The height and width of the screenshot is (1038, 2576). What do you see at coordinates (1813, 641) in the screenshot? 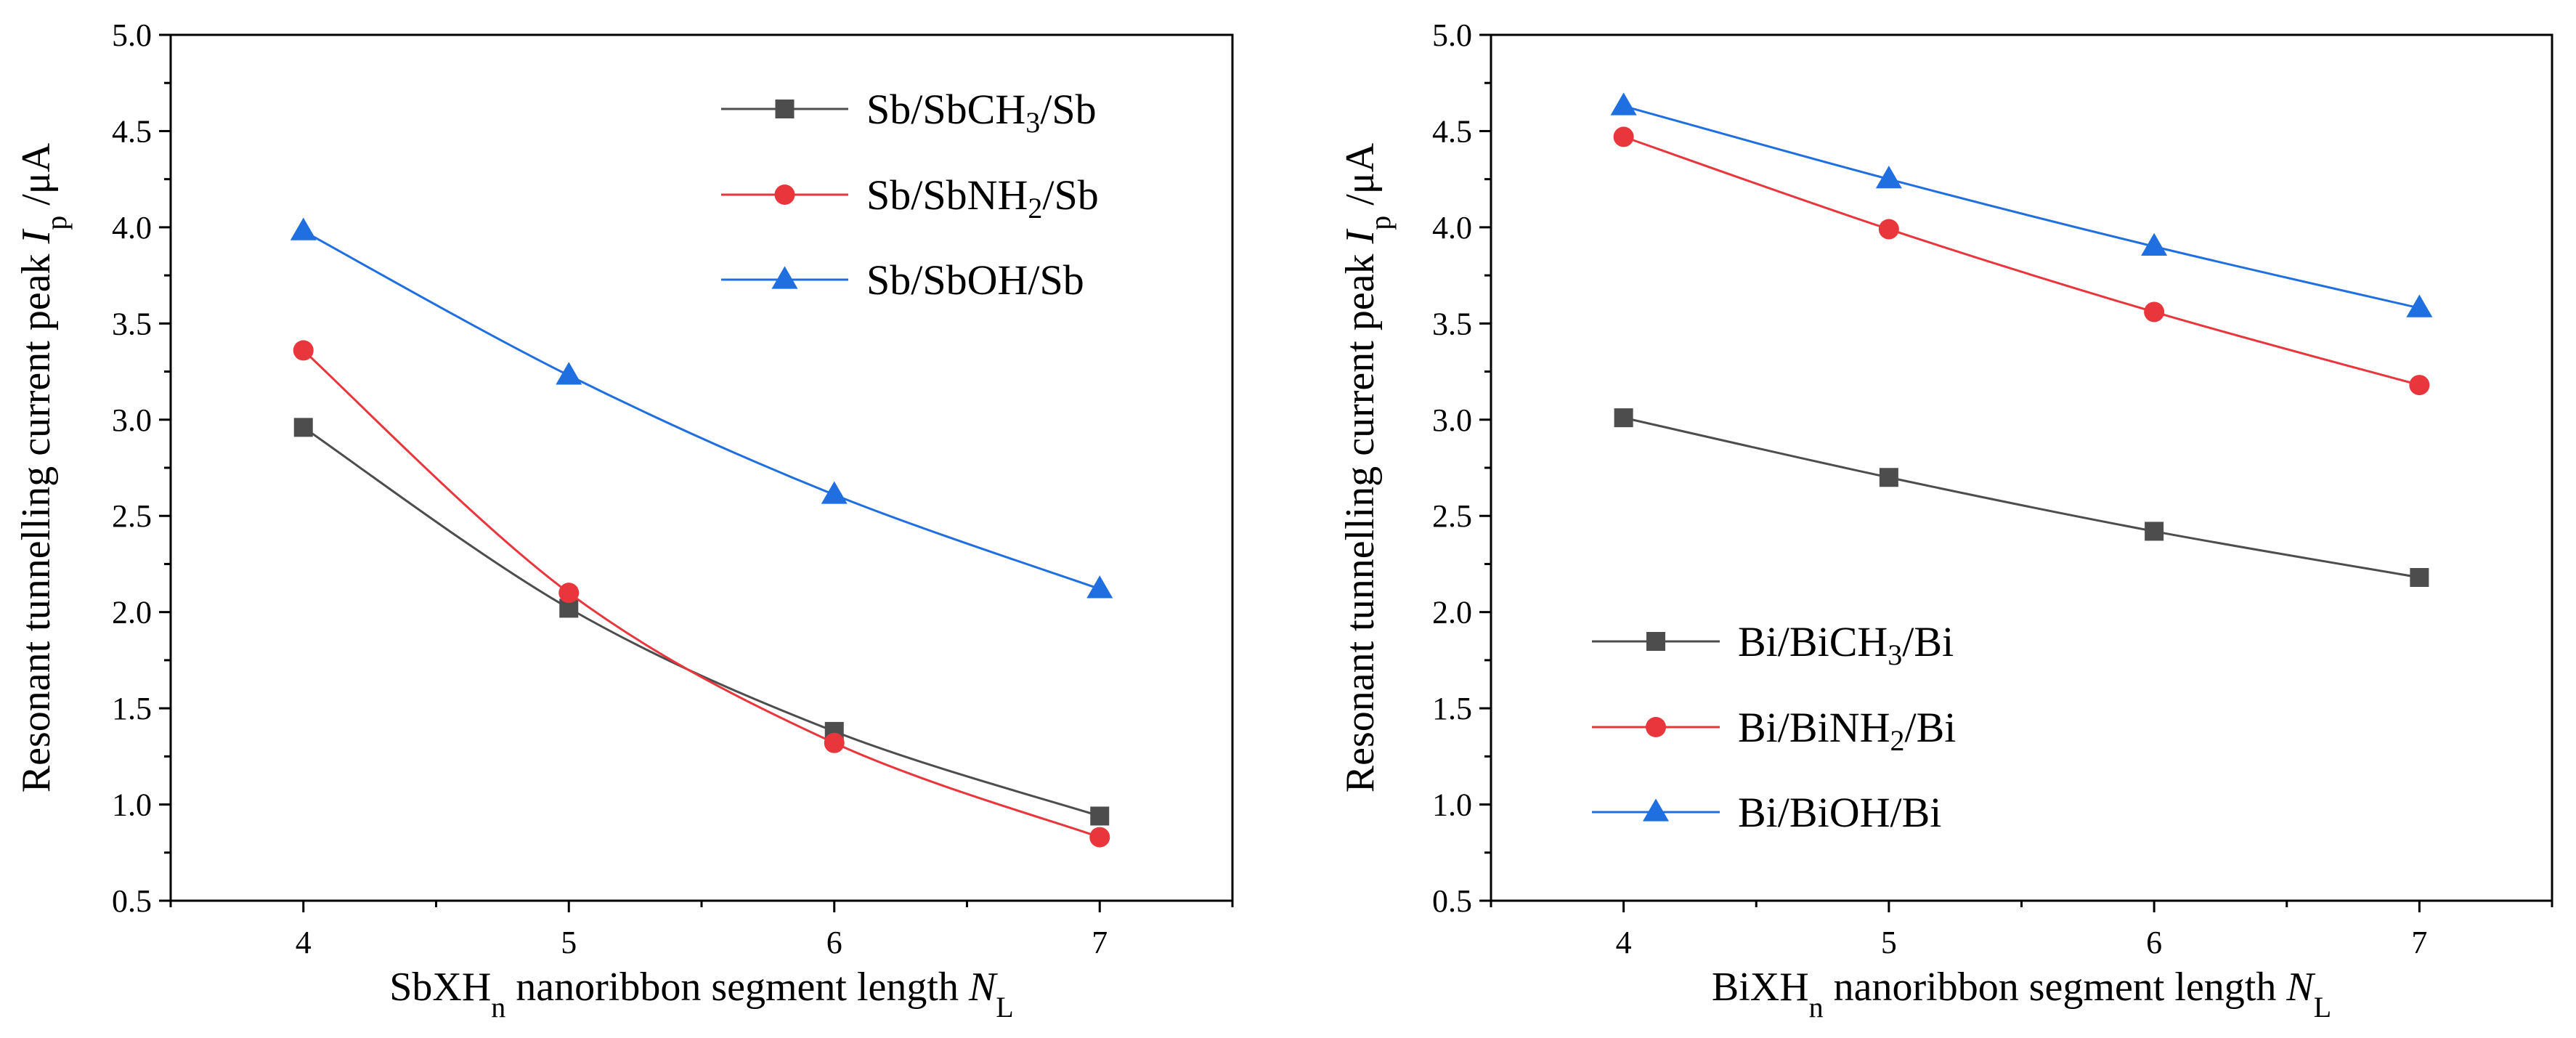
I see `legend-label-text: Bi/BiCH` at bounding box center [1813, 641].